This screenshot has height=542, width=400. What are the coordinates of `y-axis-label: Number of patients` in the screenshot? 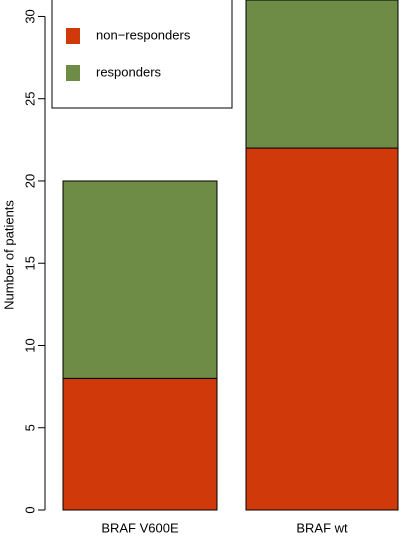 It's located at (8, 255).